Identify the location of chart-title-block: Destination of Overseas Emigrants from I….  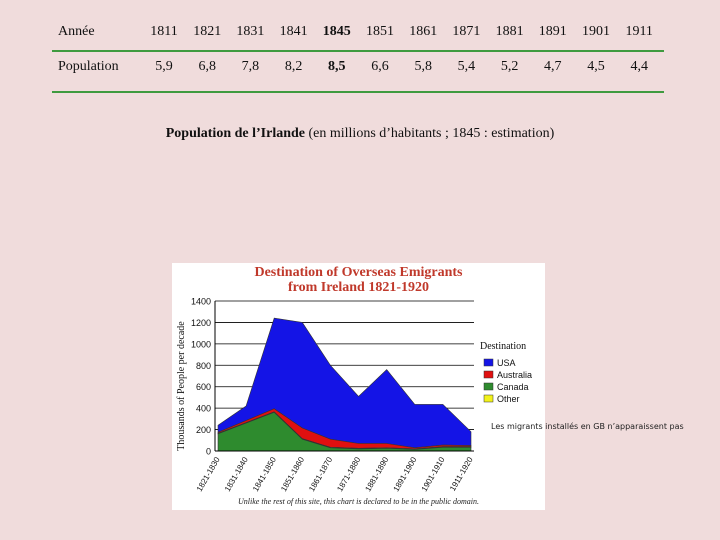
(358, 280).